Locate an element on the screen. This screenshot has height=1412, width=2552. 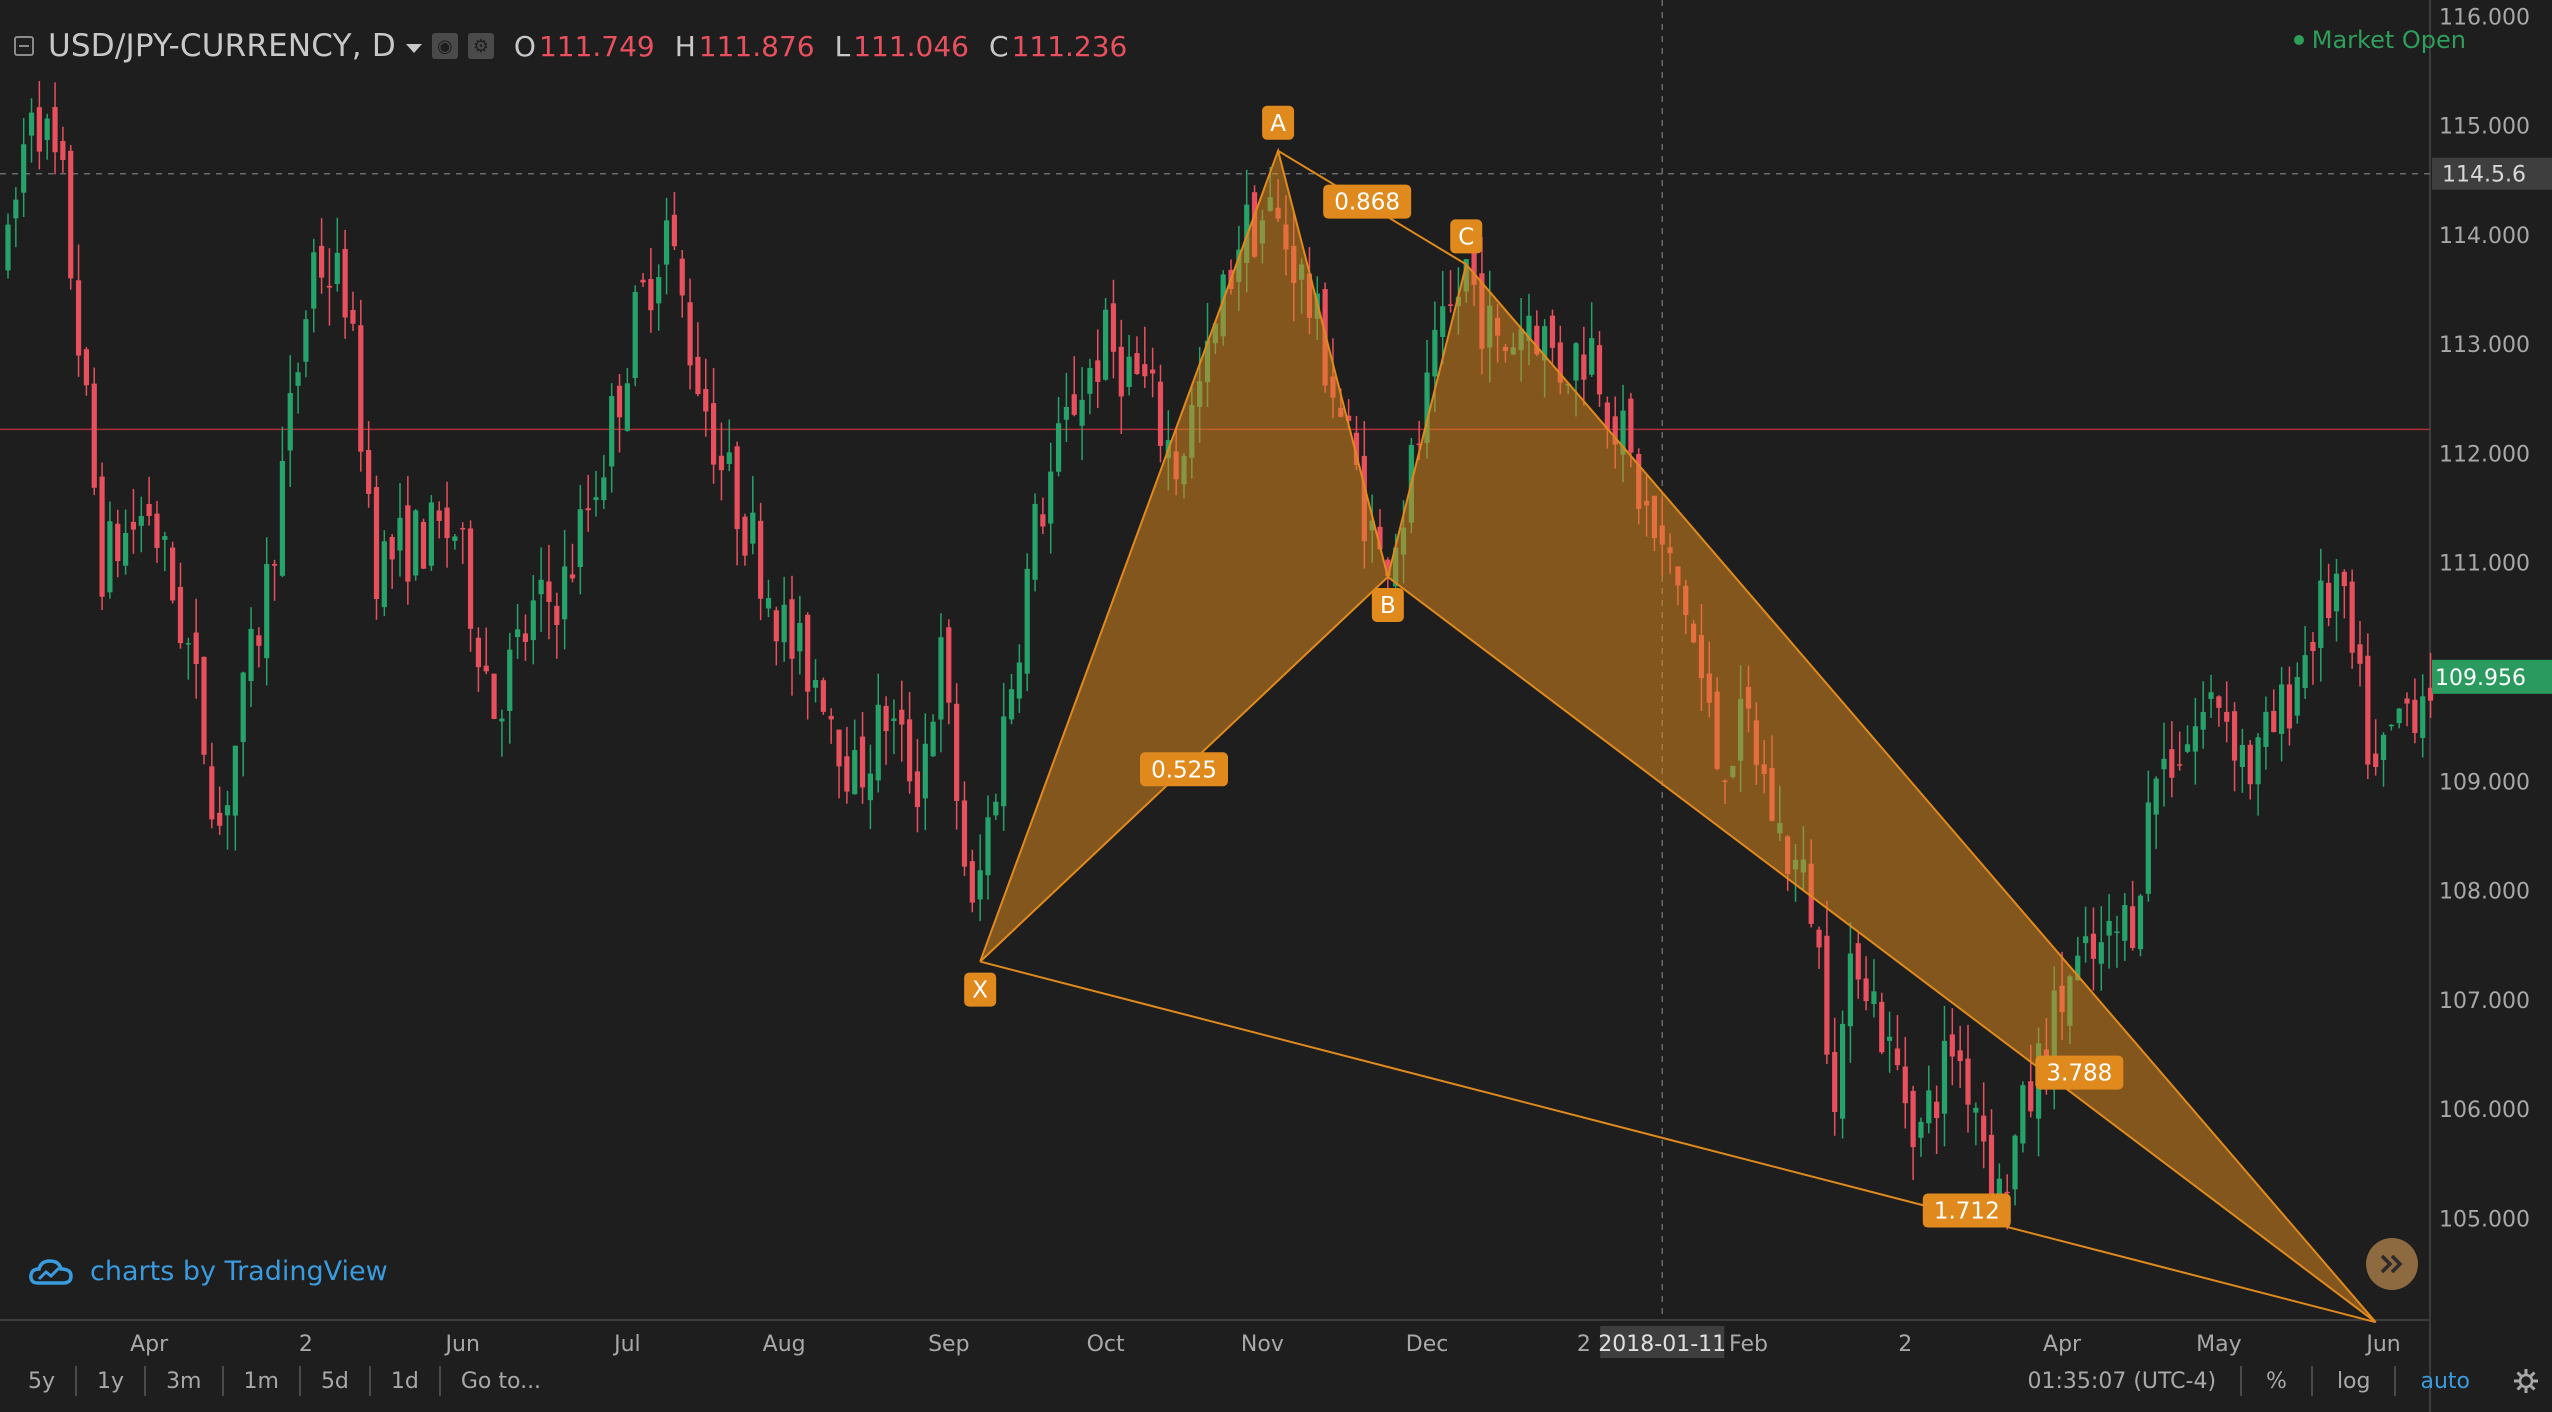
pattern-ratio-3-bg is located at coordinates (1966, 1210).